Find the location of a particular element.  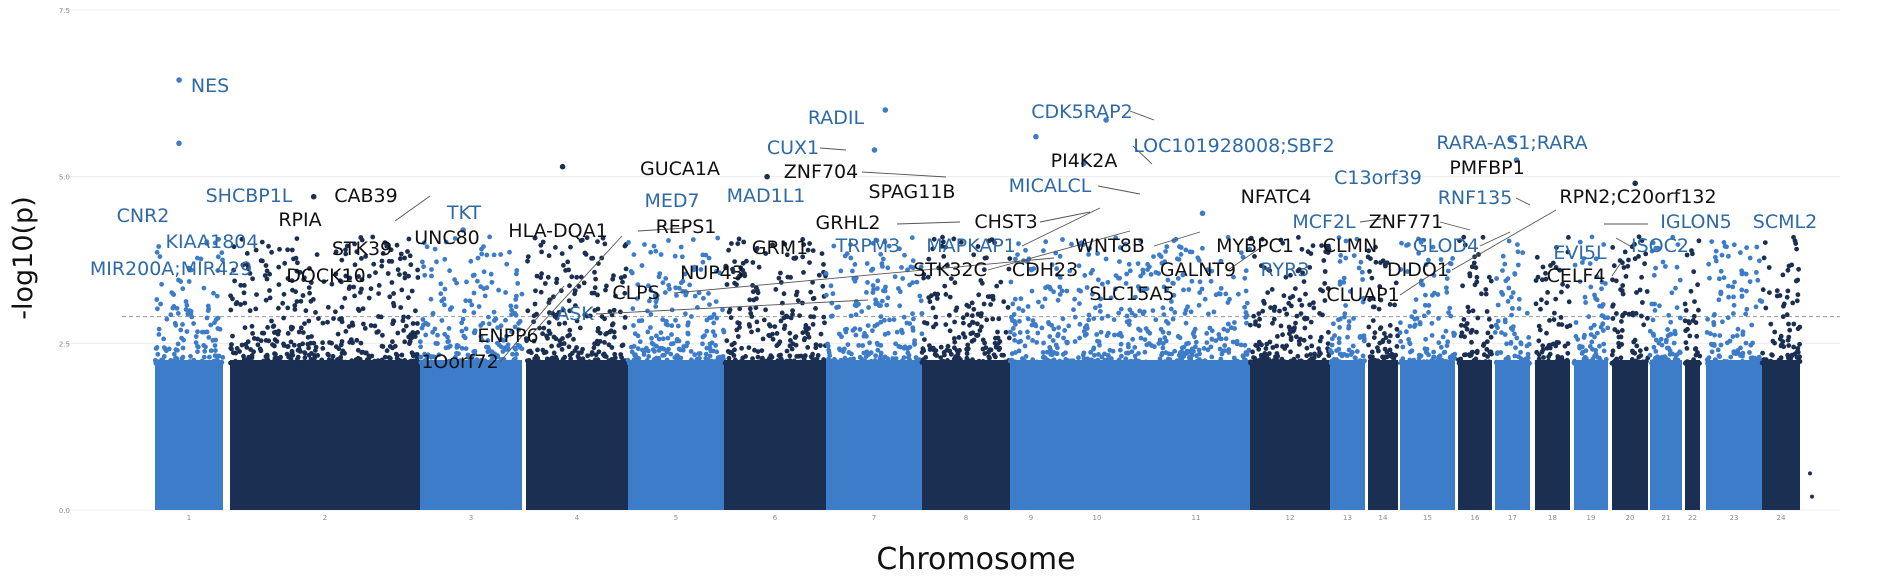

y-tick-label: 0.0 is located at coordinates (64, 511).